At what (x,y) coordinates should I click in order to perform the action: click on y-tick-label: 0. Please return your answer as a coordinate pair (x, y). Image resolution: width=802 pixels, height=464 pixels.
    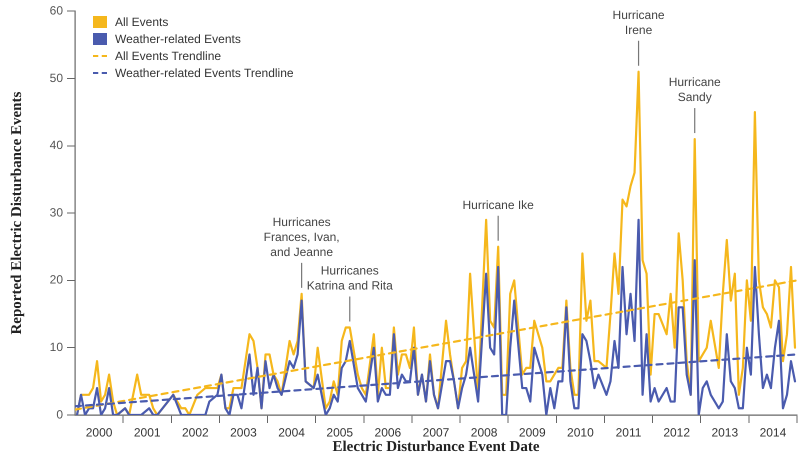
    Looking at the image, I should click on (60, 414).